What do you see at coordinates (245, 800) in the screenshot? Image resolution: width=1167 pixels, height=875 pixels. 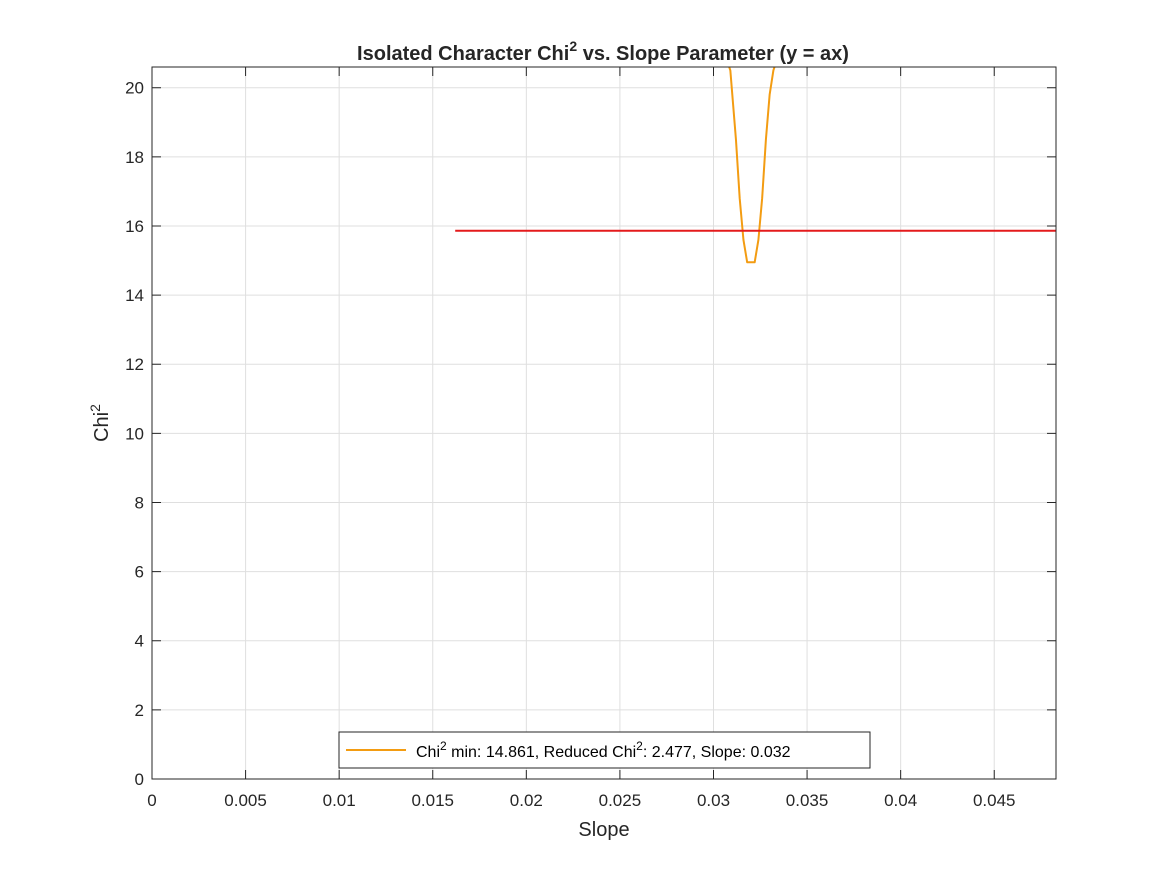 I see `x-tick-label: 0.005` at bounding box center [245, 800].